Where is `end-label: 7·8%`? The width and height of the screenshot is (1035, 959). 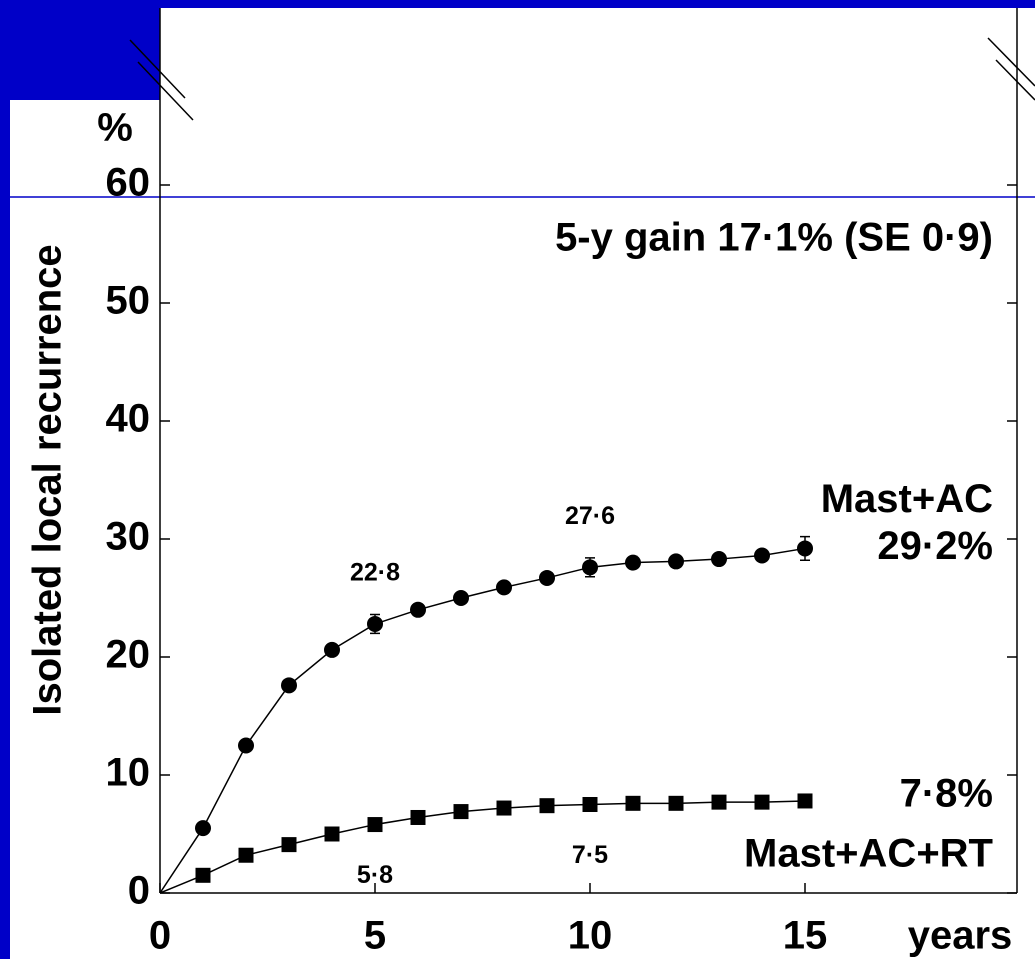
end-label: 7·8% is located at coordinates (946, 794).